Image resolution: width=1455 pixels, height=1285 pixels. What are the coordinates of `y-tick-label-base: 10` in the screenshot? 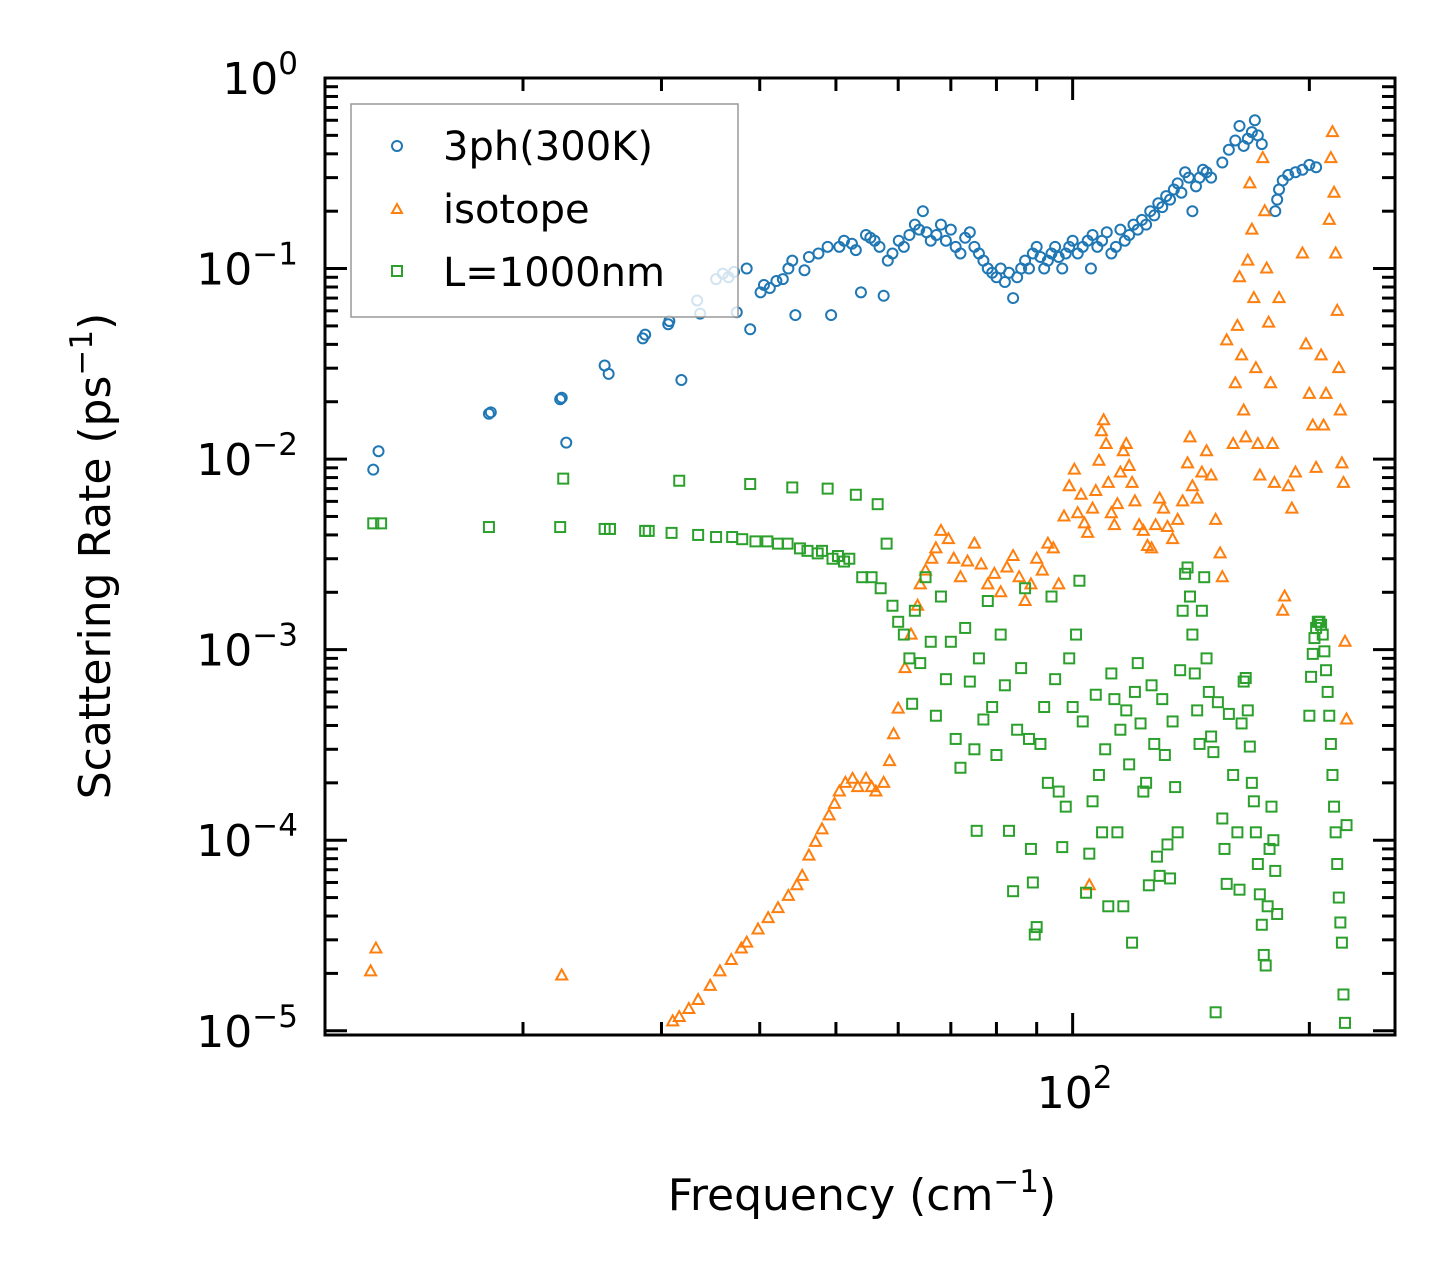 It's located at (224, 651).